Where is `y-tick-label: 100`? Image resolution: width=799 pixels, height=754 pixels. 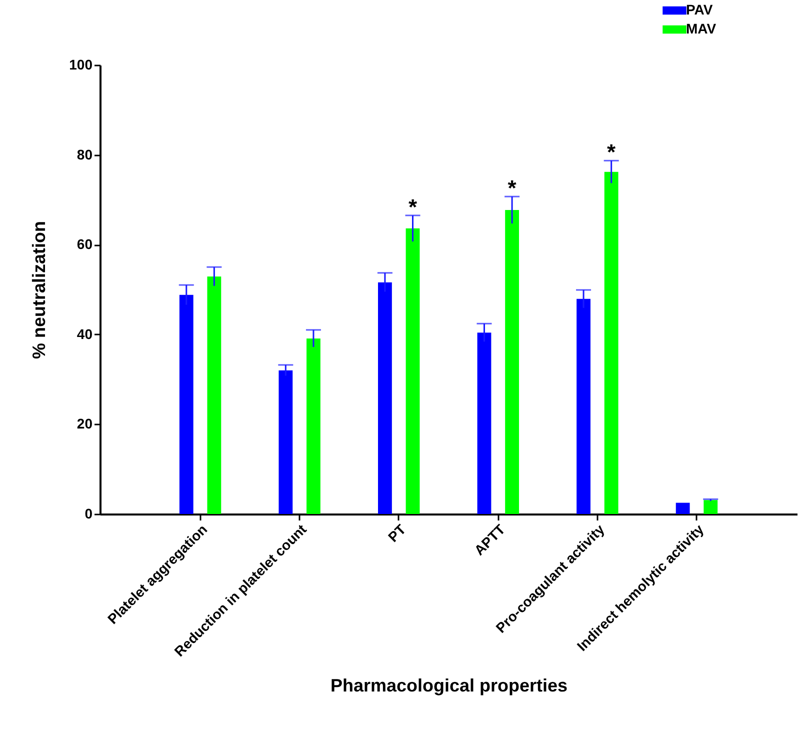
y-tick-label: 100 is located at coordinates (81, 64).